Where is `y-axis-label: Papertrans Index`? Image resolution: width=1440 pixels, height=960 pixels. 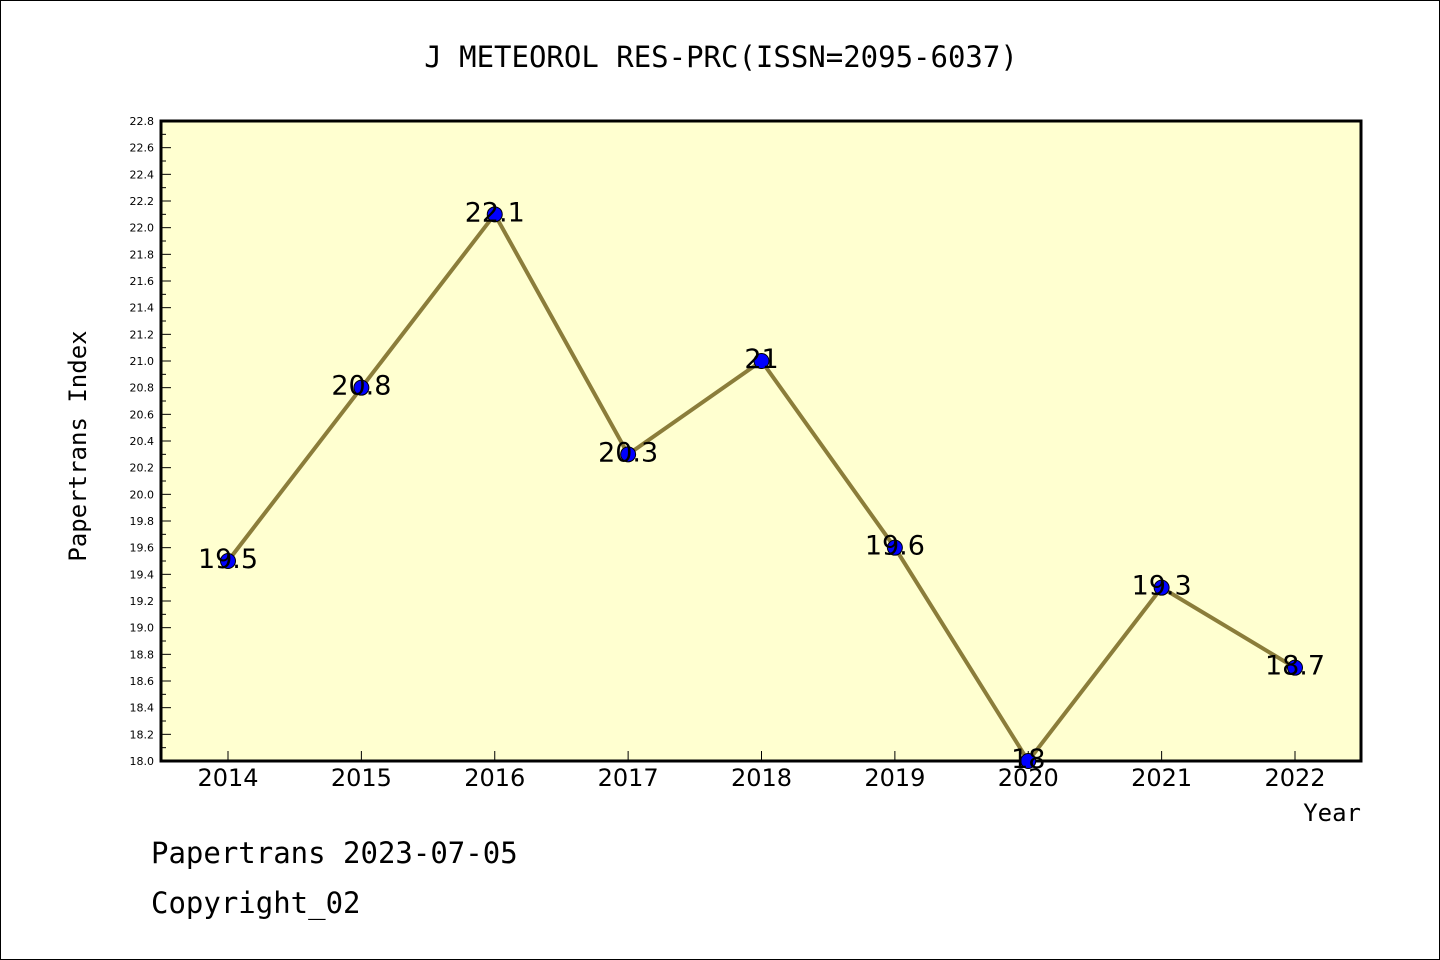
y-axis-label: Papertrans Index is located at coordinates (78, 445).